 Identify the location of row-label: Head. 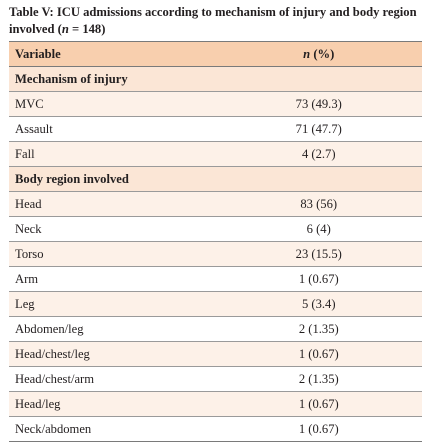
(112, 204).